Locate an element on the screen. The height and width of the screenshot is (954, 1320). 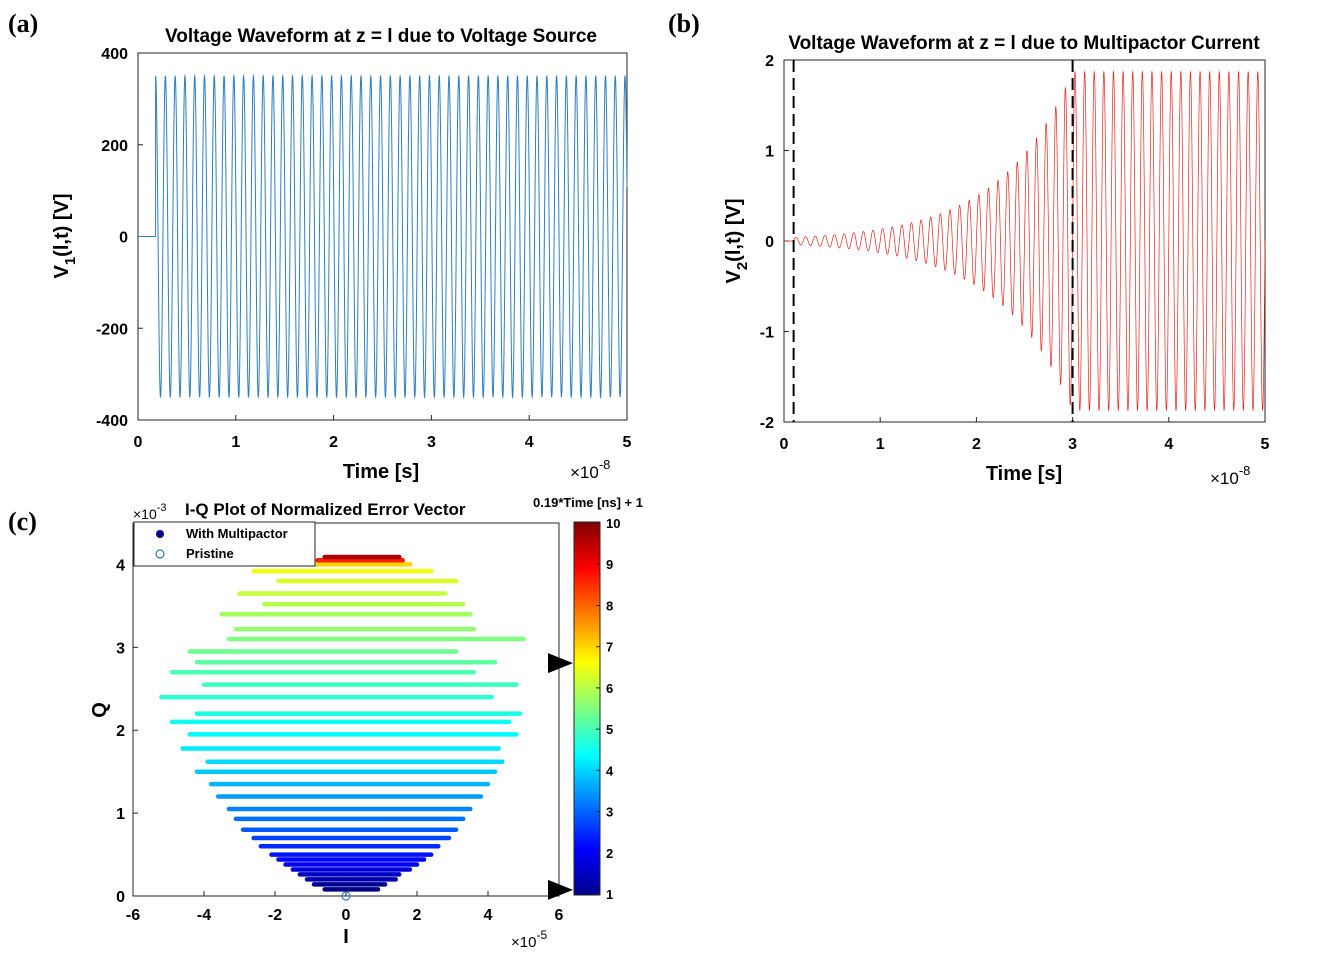
chart-c-plot-area is located at coordinates (346, 709).